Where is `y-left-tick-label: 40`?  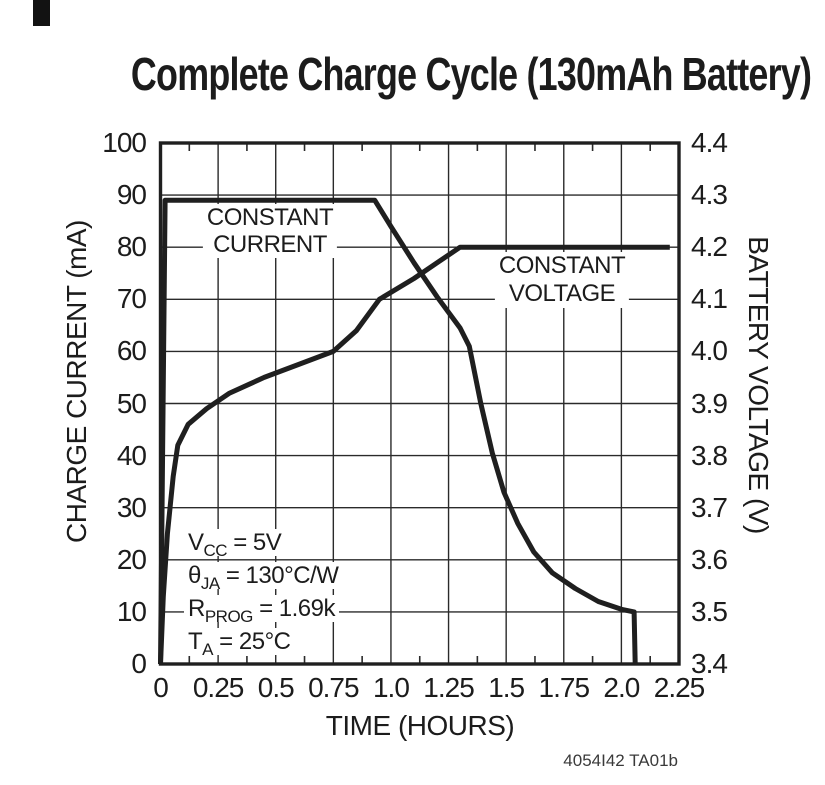 y-left-tick-label: 40 is located at coordinates (131, 455).